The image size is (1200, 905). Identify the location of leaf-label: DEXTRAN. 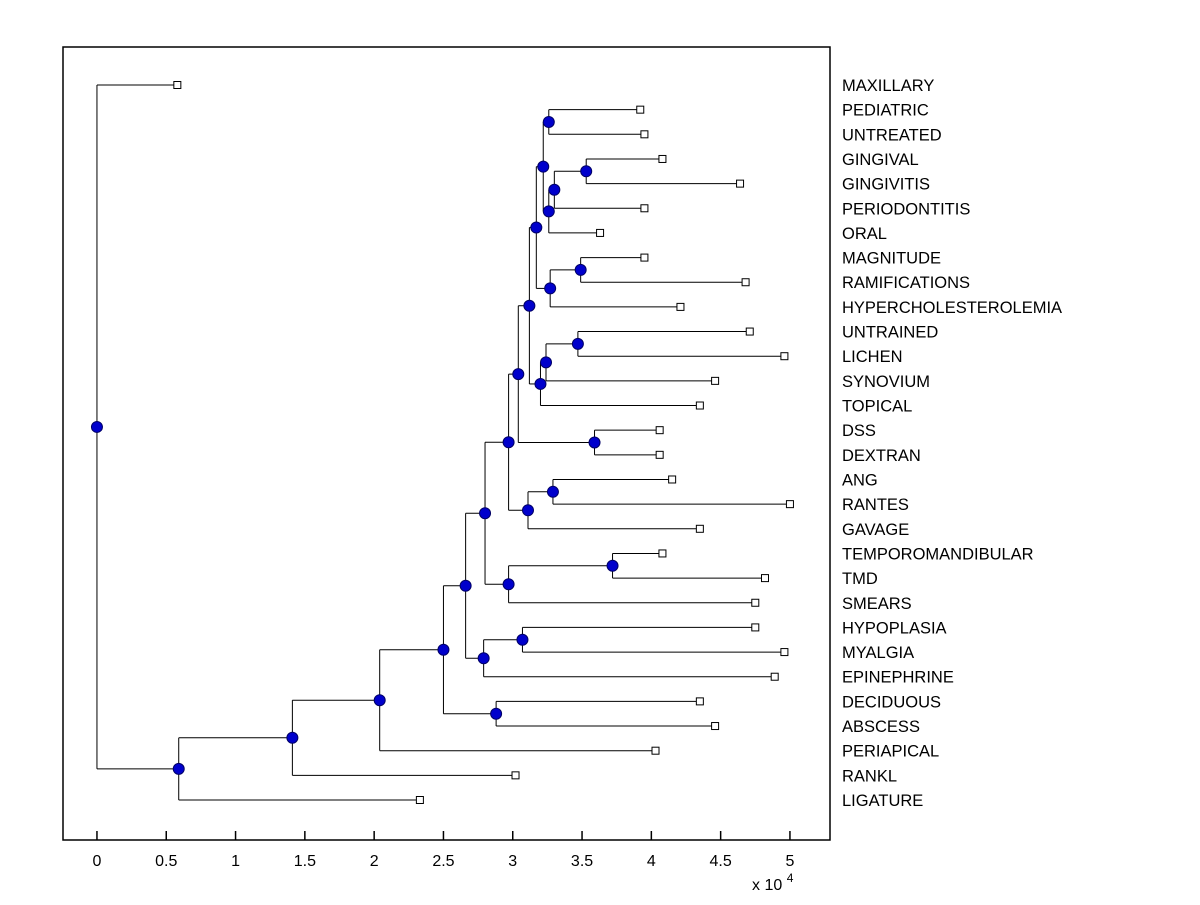
(881, 456).